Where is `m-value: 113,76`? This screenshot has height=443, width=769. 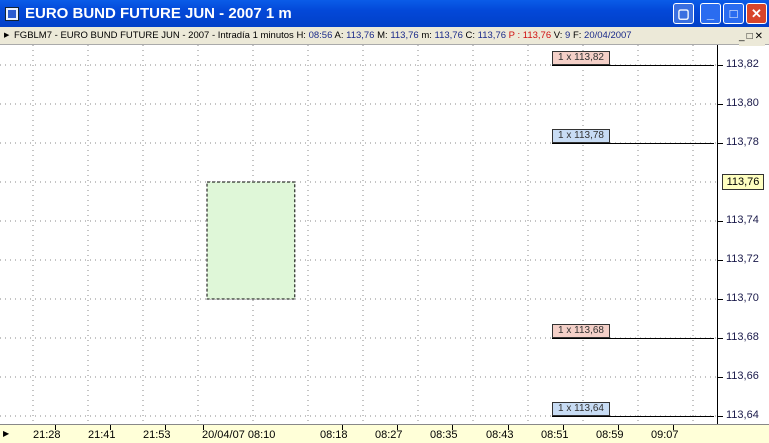 m-value: 113,76 is located at coordinates (404, 35).